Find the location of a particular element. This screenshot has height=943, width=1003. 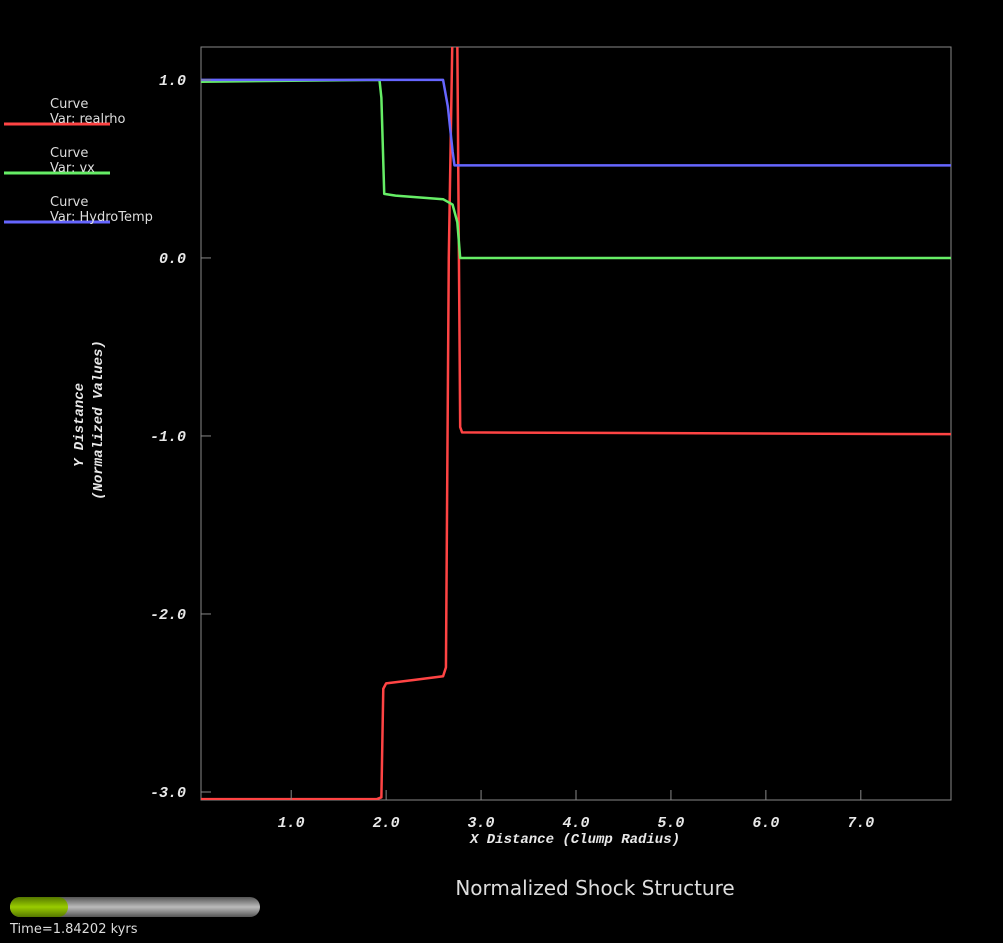

progress-fill is located at coordinates (39, 907).